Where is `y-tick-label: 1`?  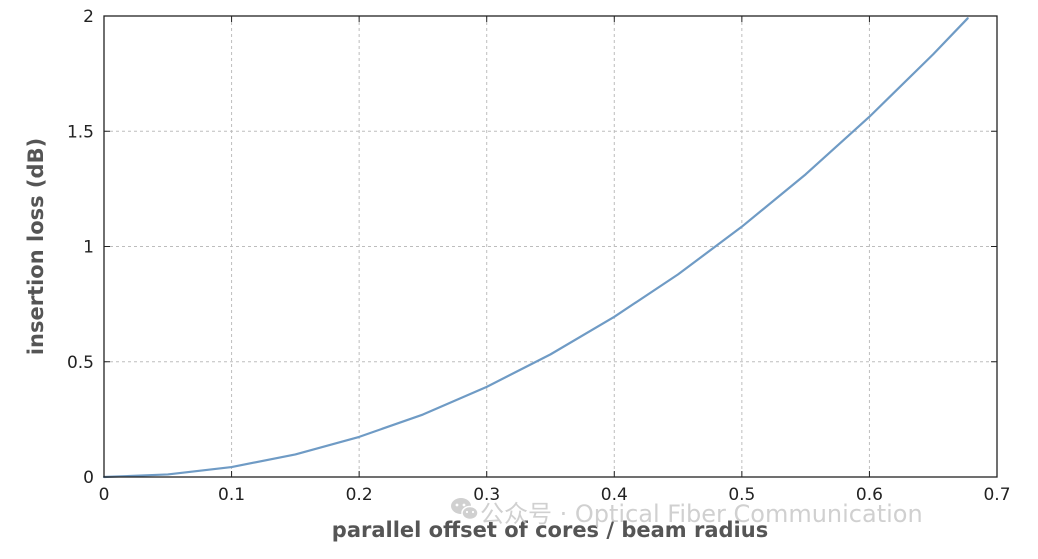 y-tick-label: 1 is located at coordinates (88, 248).